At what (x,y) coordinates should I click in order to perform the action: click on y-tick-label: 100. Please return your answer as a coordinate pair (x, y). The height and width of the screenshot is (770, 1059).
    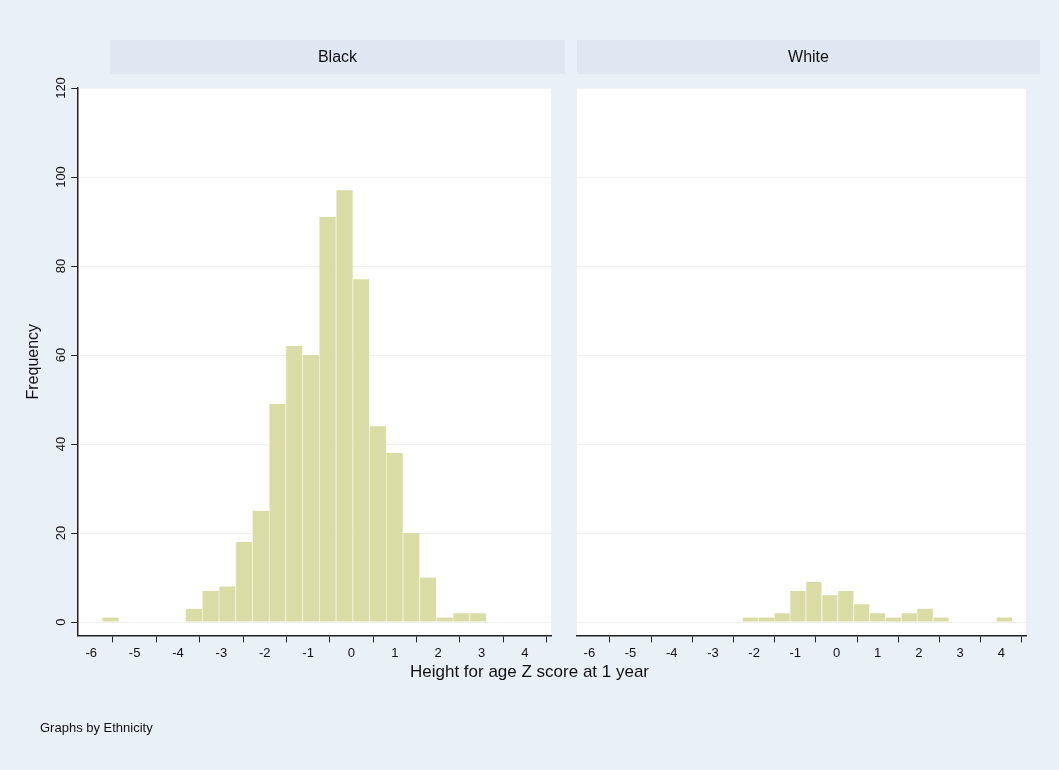
    Looking at the image, I should click on (61, 177).